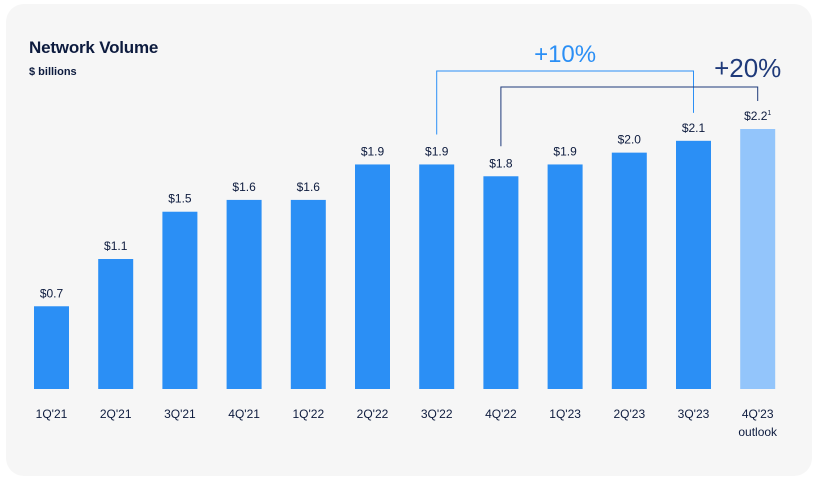 Image resolution: width=815 pixels, height=483 pixels. Describe the element at coordinates (372, 276) in the screenshot. I see `bar-2Q22` at that location.